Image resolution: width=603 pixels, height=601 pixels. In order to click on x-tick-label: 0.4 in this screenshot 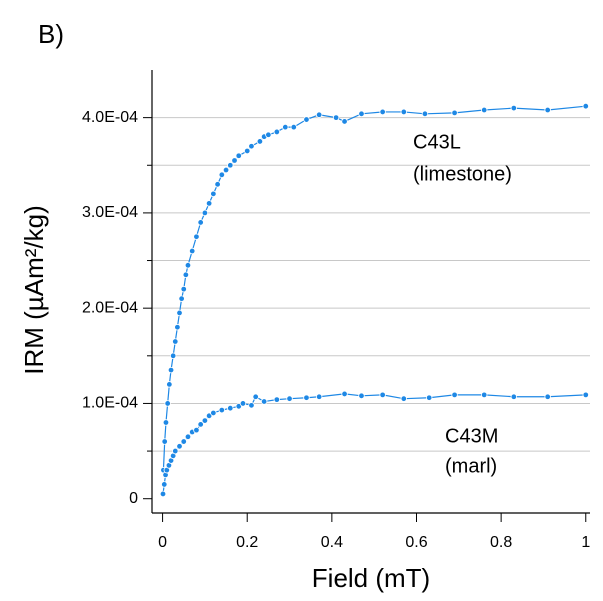, I will do `click(332, 542)`.